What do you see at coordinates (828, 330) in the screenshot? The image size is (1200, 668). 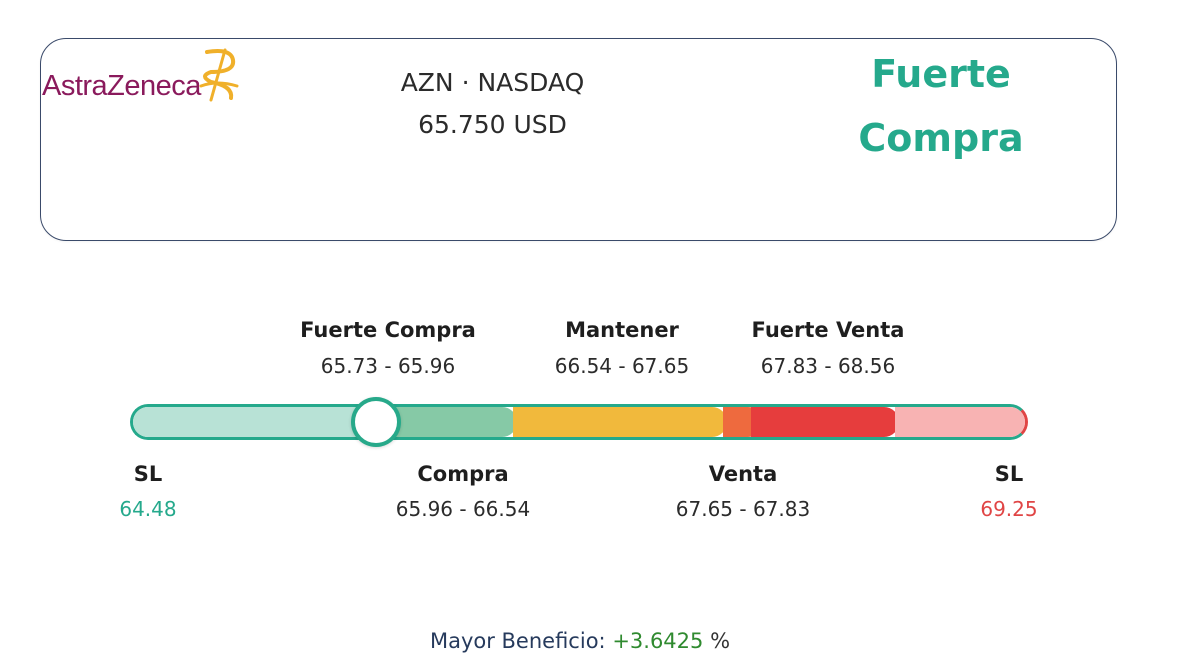 I see `zone-label-fuerte-venta: Fuerte Venta` at bounding box center [828, 330].